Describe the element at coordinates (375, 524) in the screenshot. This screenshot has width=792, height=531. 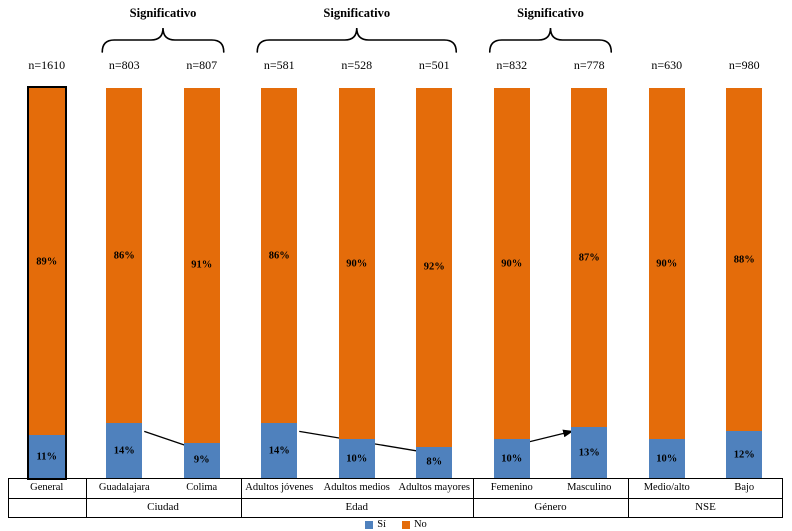
I see `legend-item-si: Sí` at that location.